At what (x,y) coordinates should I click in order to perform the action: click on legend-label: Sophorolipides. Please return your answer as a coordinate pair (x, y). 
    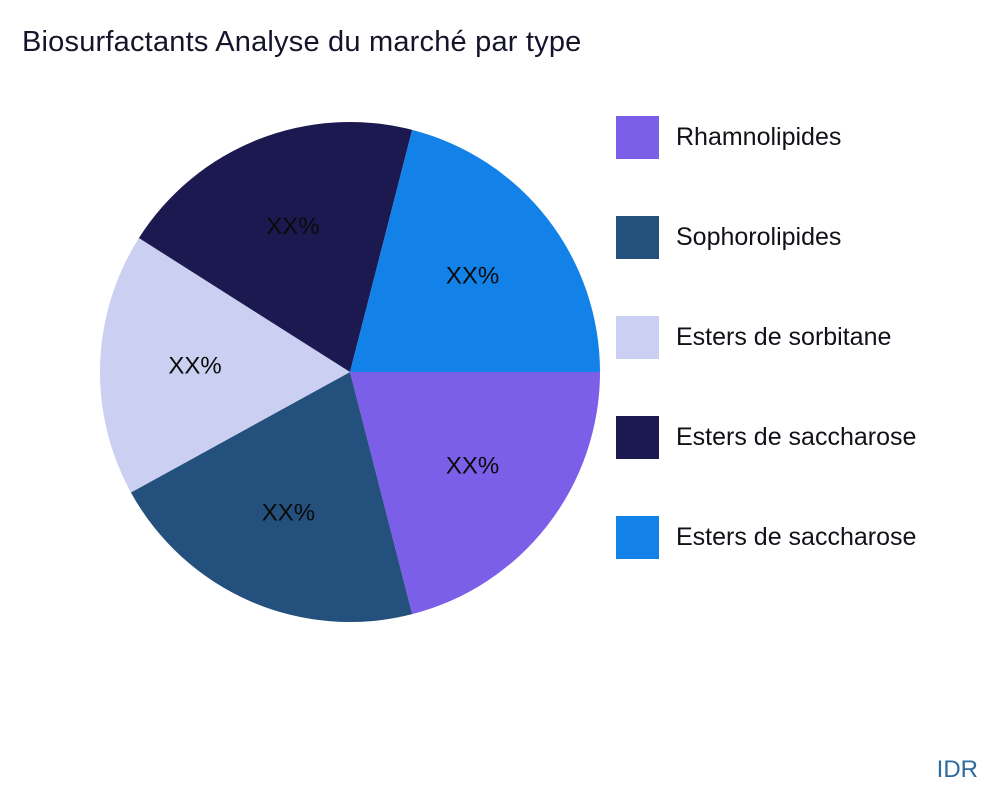
    Looking at the image, I should click on (759, 237).